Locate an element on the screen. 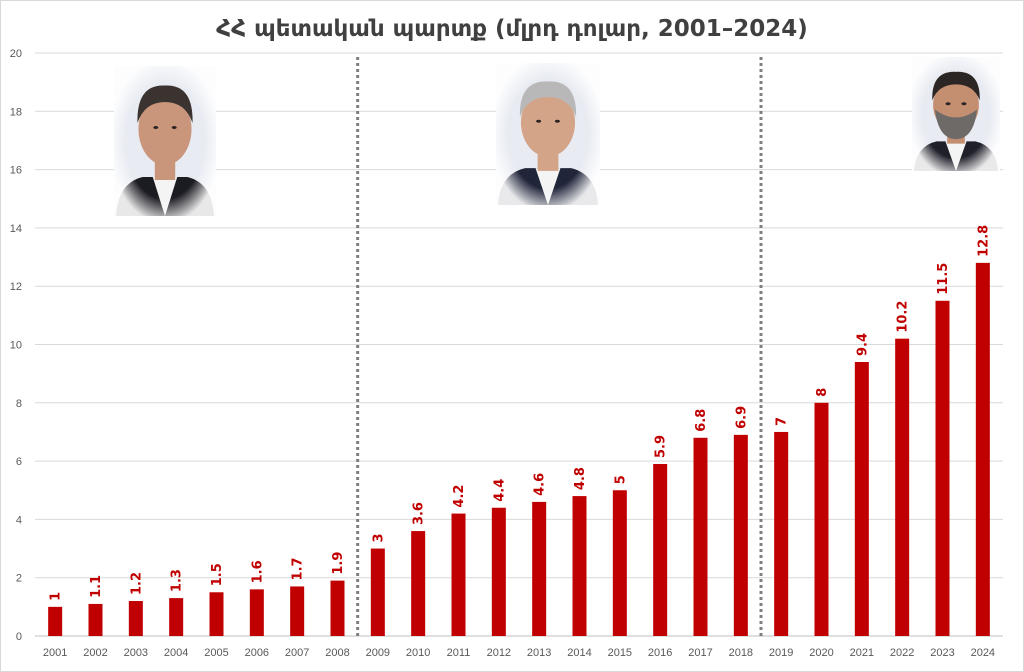 This screenshot has height=672, width=1024. data-label: 4.2 is located at coordinates (459, 496).